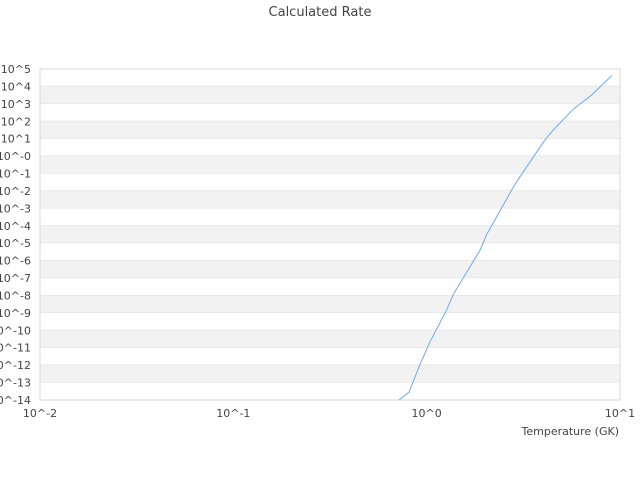 Image resolution: width=640 pixels, height=480 pixels. I want to click on chart-title: Calculated Rate, so click(320, 12).